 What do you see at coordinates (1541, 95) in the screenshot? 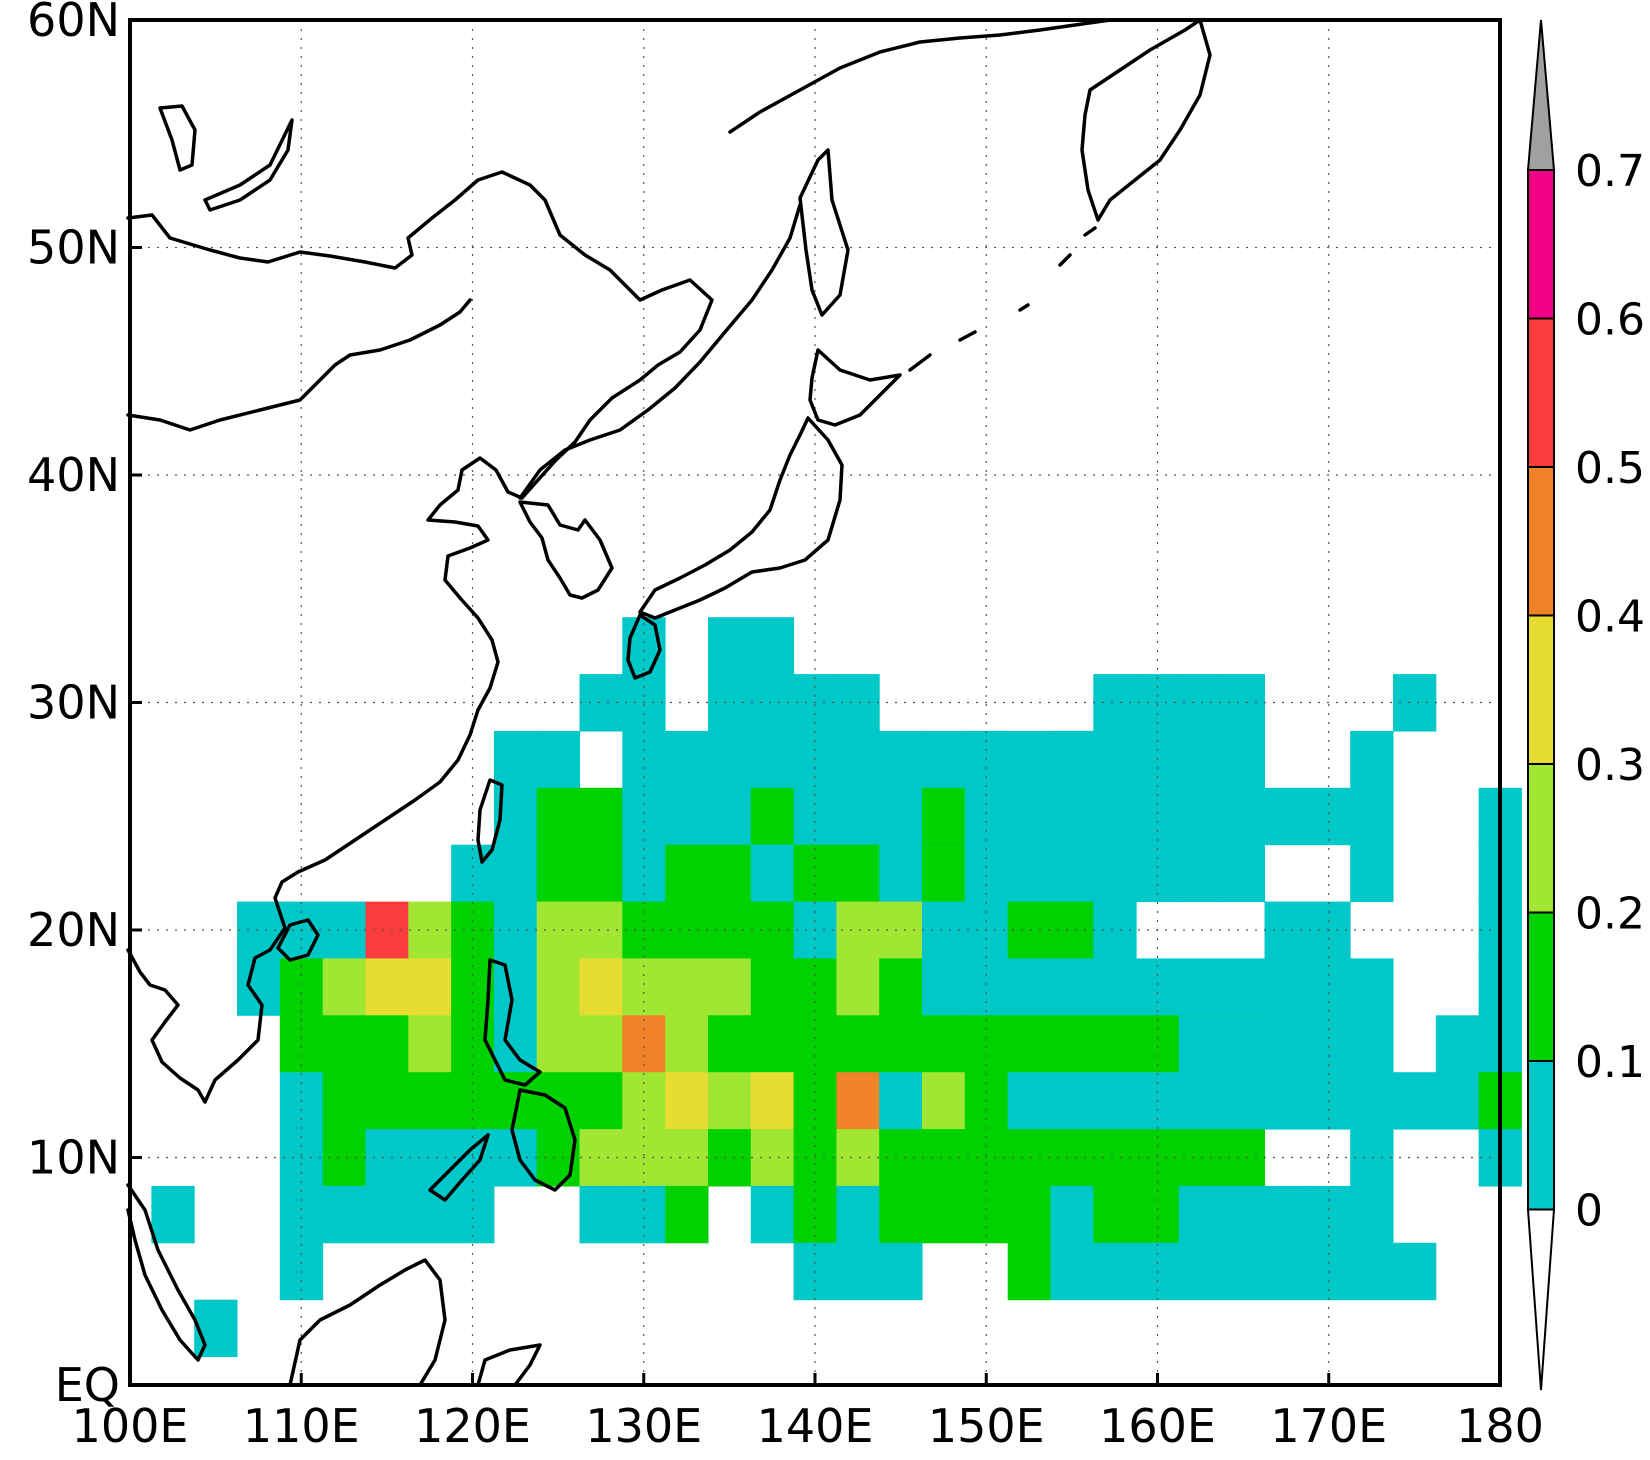
I see `colorbar-over-triangle` at bounding box center [1541, 95].